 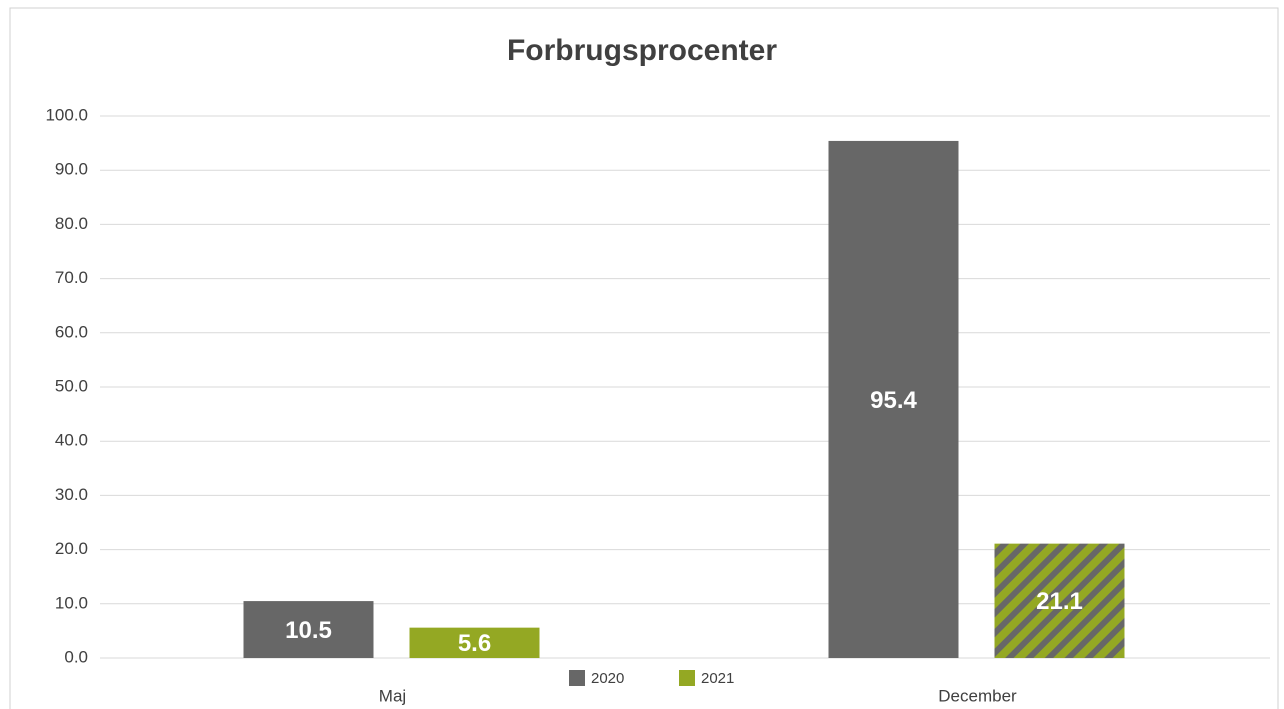 I want to click on x-tick-label: Maj, so click(x=392, y=695).